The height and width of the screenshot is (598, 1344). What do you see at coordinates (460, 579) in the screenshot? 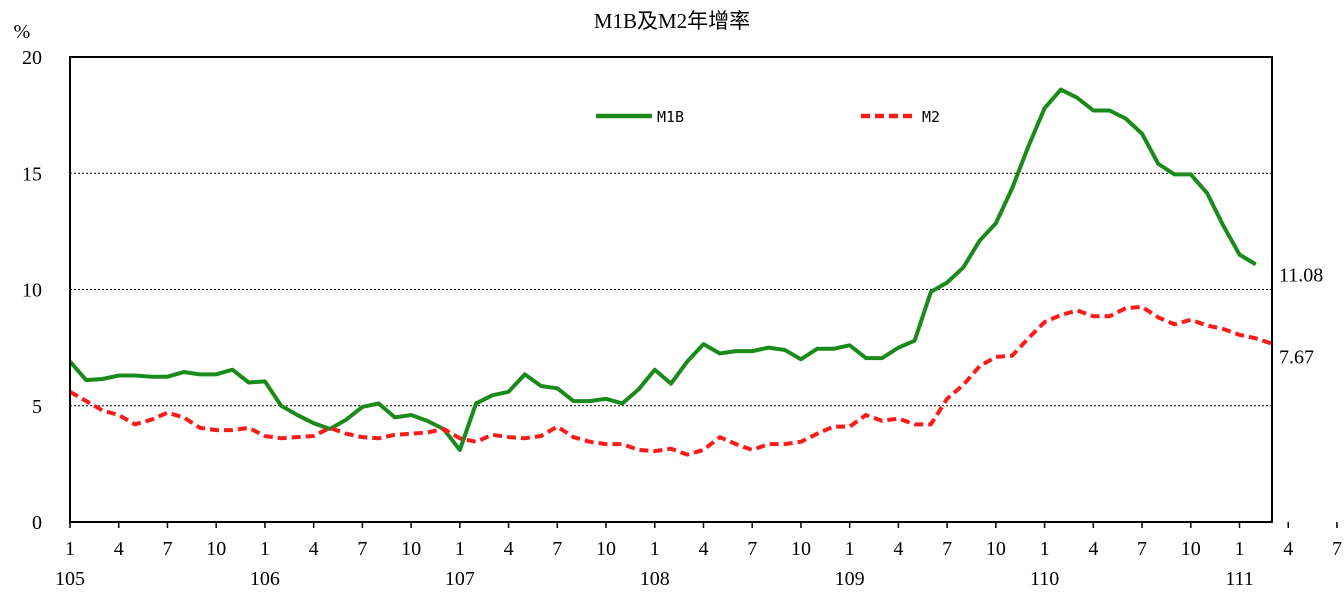
I see `x-year-label: 107` at bounding box center [460, 579].